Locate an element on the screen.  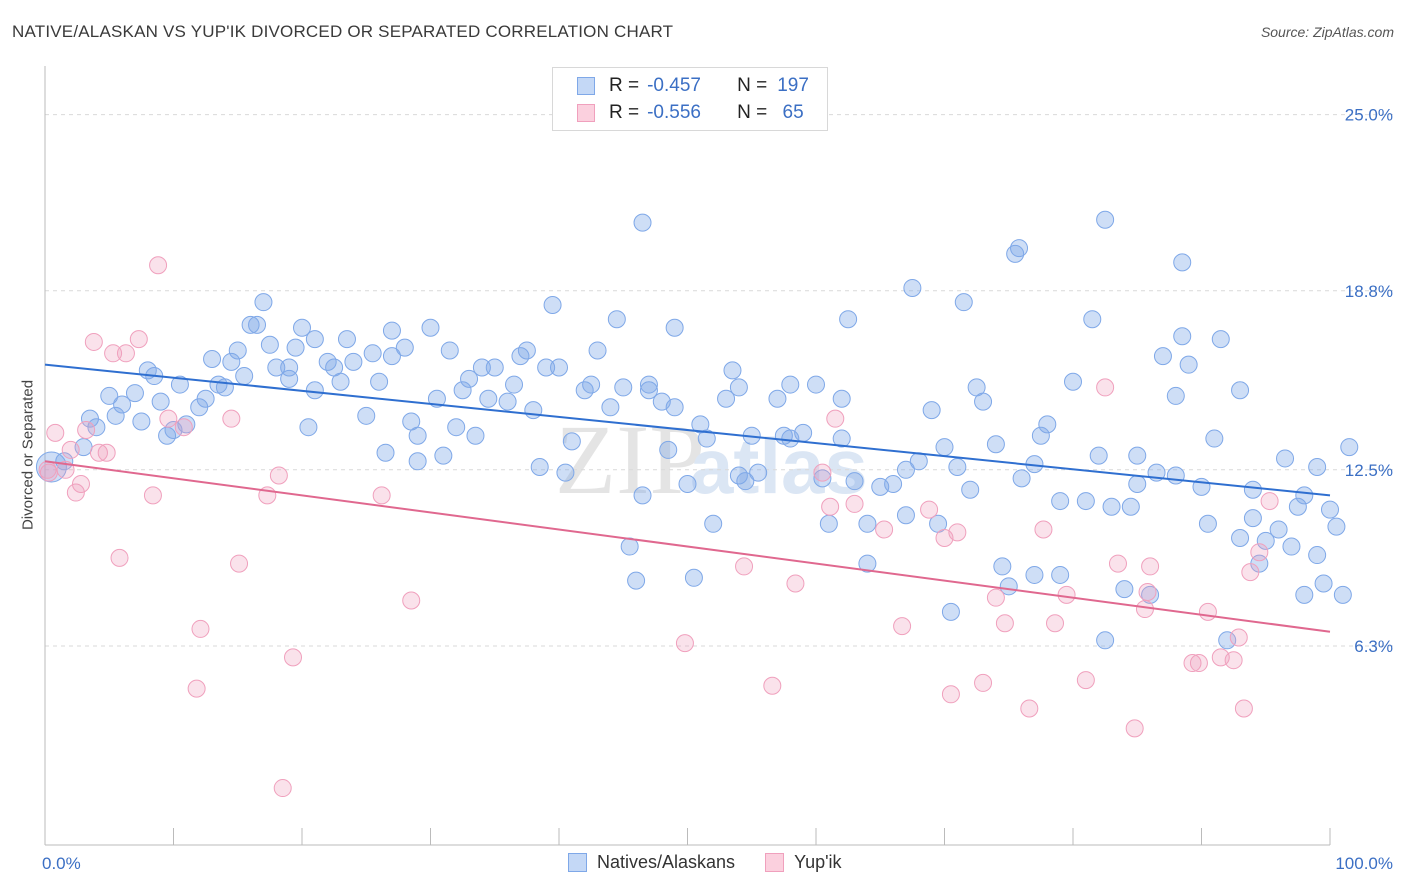
n-value: 65 is located at coordinates (790, 112).